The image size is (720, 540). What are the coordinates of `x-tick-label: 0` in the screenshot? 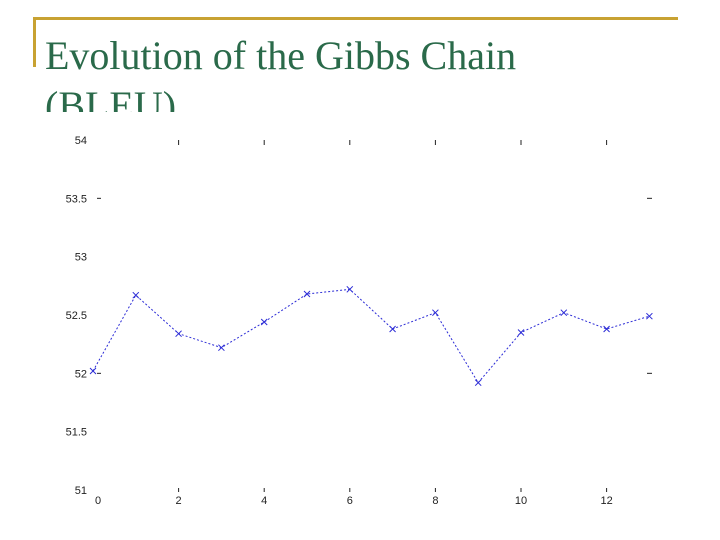 It's located at (98, 501).